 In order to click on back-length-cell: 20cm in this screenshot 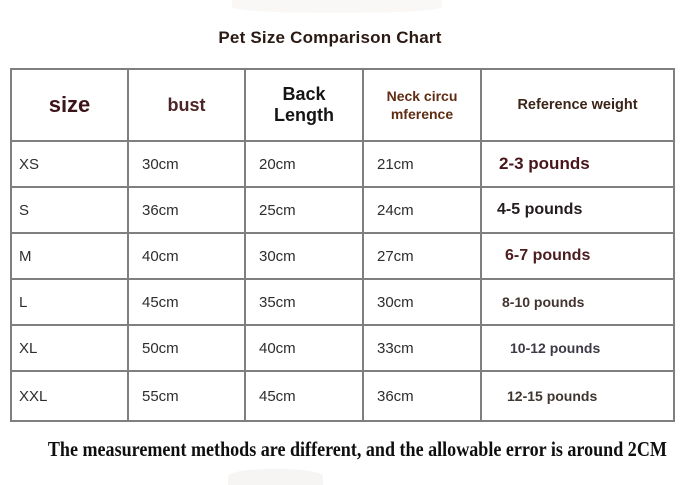, I will do `click(304, 164)`.